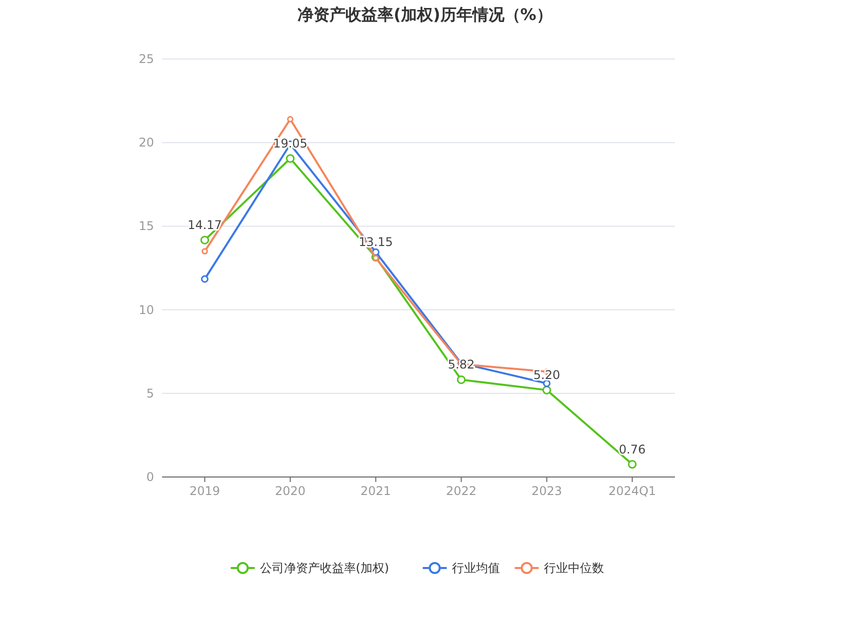 The height and width of the screenshot is (637, 850). Describe the element at coordinates (476, 568) in the screenshot. I see `legend-label: 行业均值` at that location.